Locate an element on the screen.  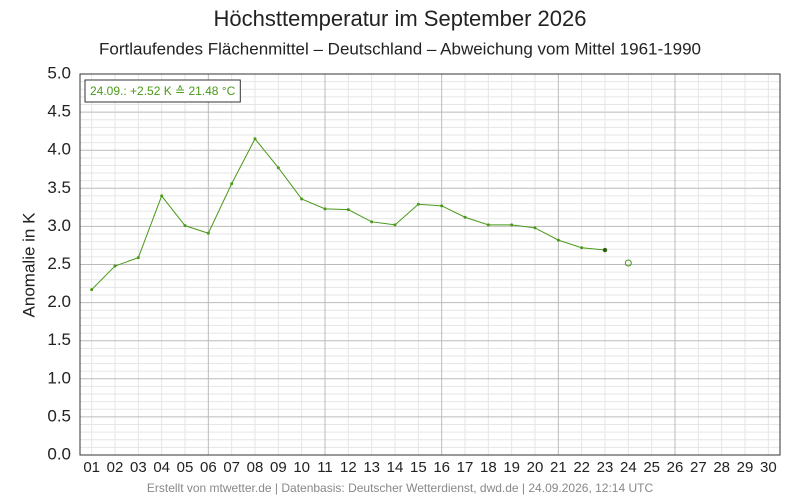
y-tick-label: 4.0 is located at coordinates (59, 149).